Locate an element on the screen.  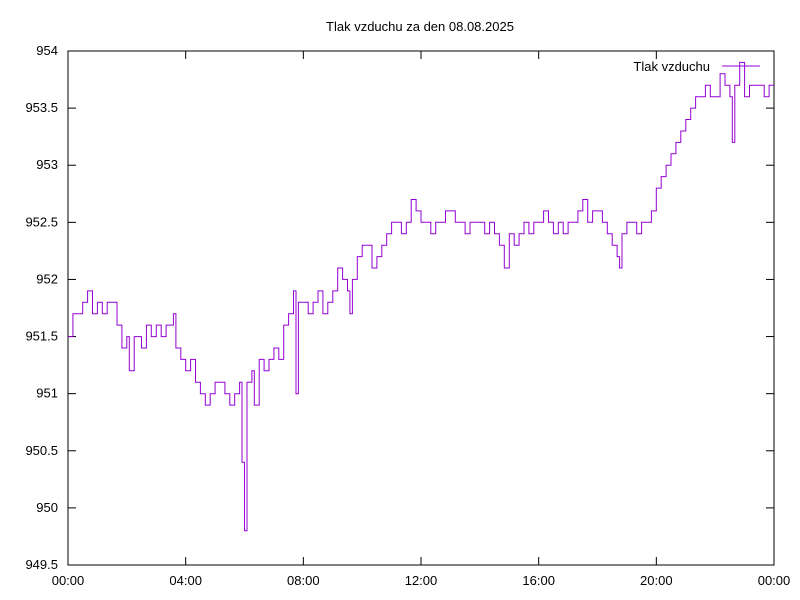
x-tick-label: 04:00 is located at coordinates (185, 580).